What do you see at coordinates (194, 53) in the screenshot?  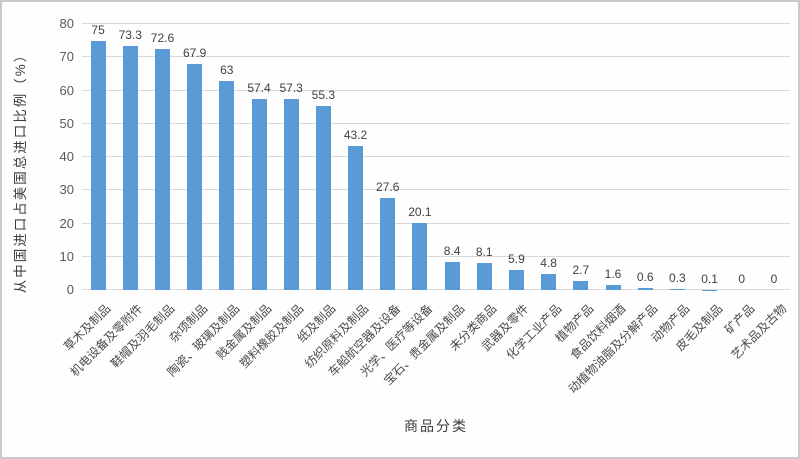 I see `bar-value-label: 67.9` at bounding box center [194, 53].